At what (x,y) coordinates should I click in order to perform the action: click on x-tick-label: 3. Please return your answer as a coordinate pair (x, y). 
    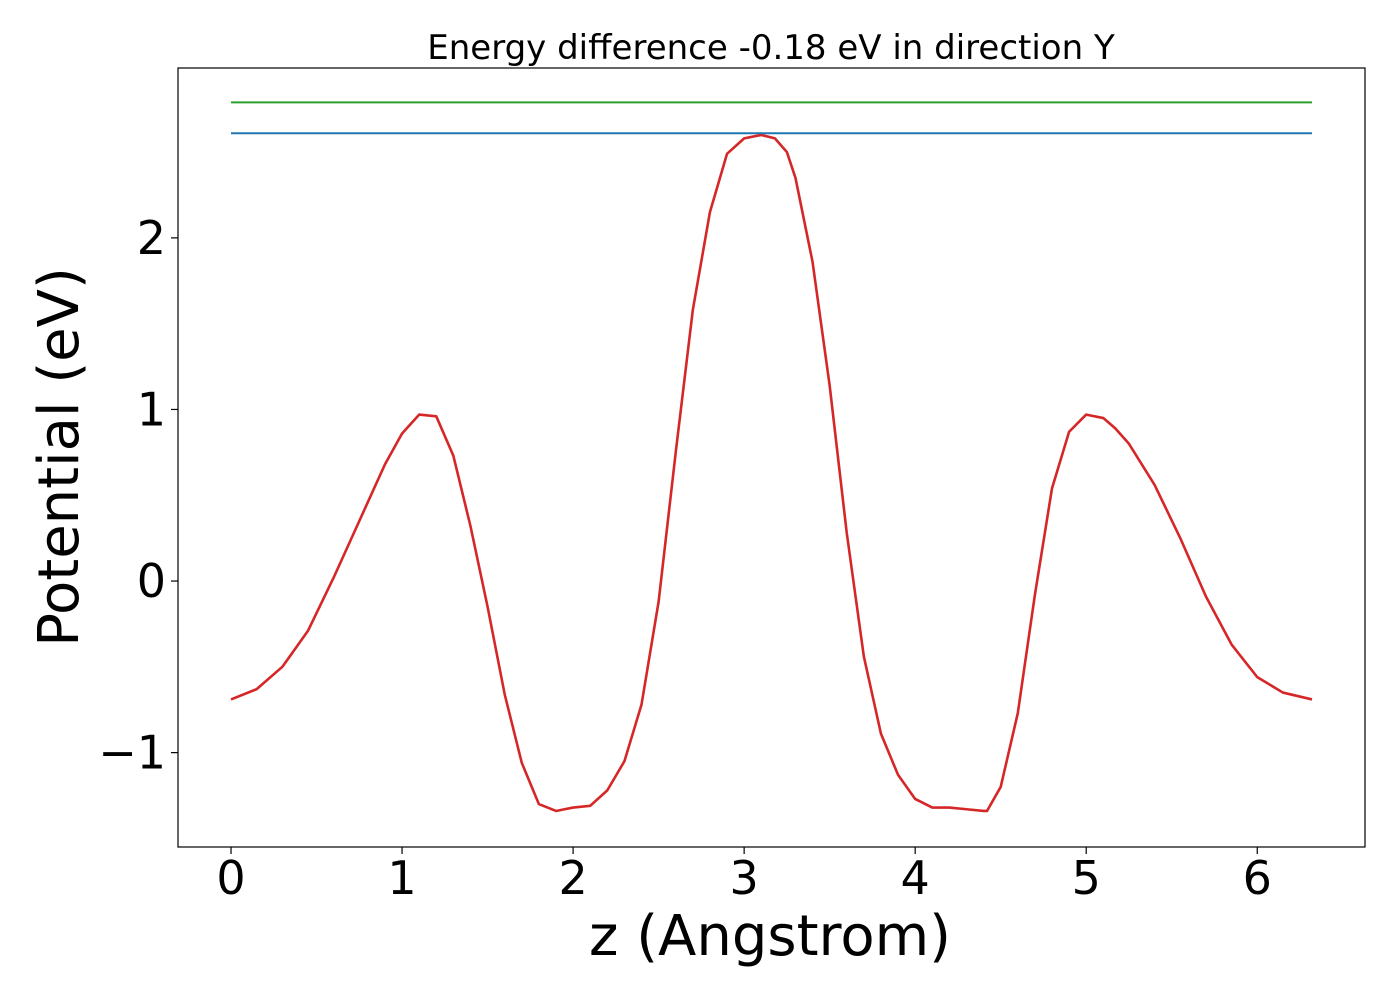
    Looking at the image, I should click on (743, 878).